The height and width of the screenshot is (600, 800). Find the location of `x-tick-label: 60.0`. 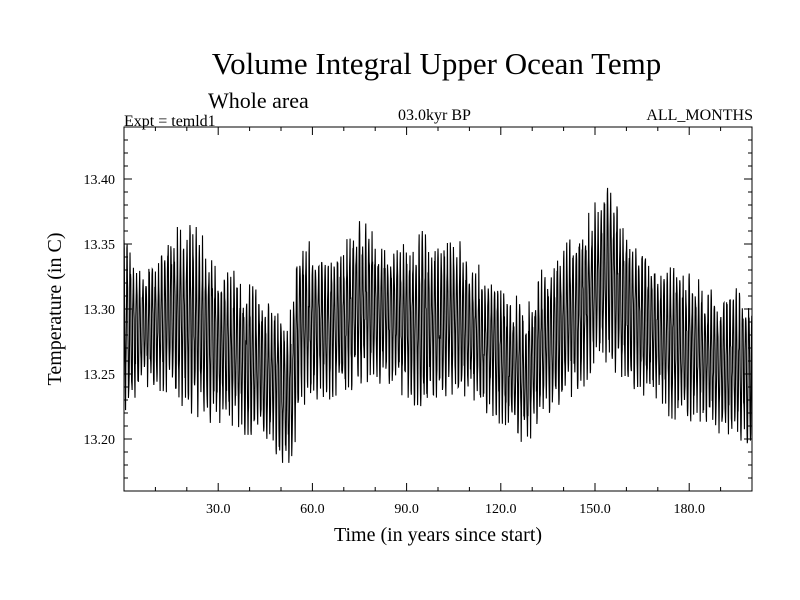

x-tick-label: 60.0 is located at coordinates (312, 509).